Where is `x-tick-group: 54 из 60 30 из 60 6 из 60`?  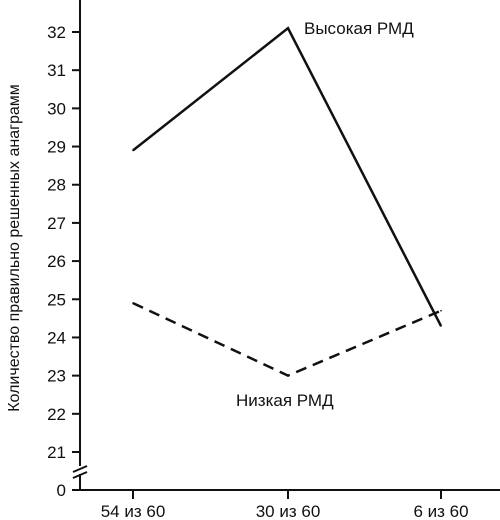 x-tick-group: 54 из 60 30 из 60 6 из 60 is located at coordinates (285, 505).